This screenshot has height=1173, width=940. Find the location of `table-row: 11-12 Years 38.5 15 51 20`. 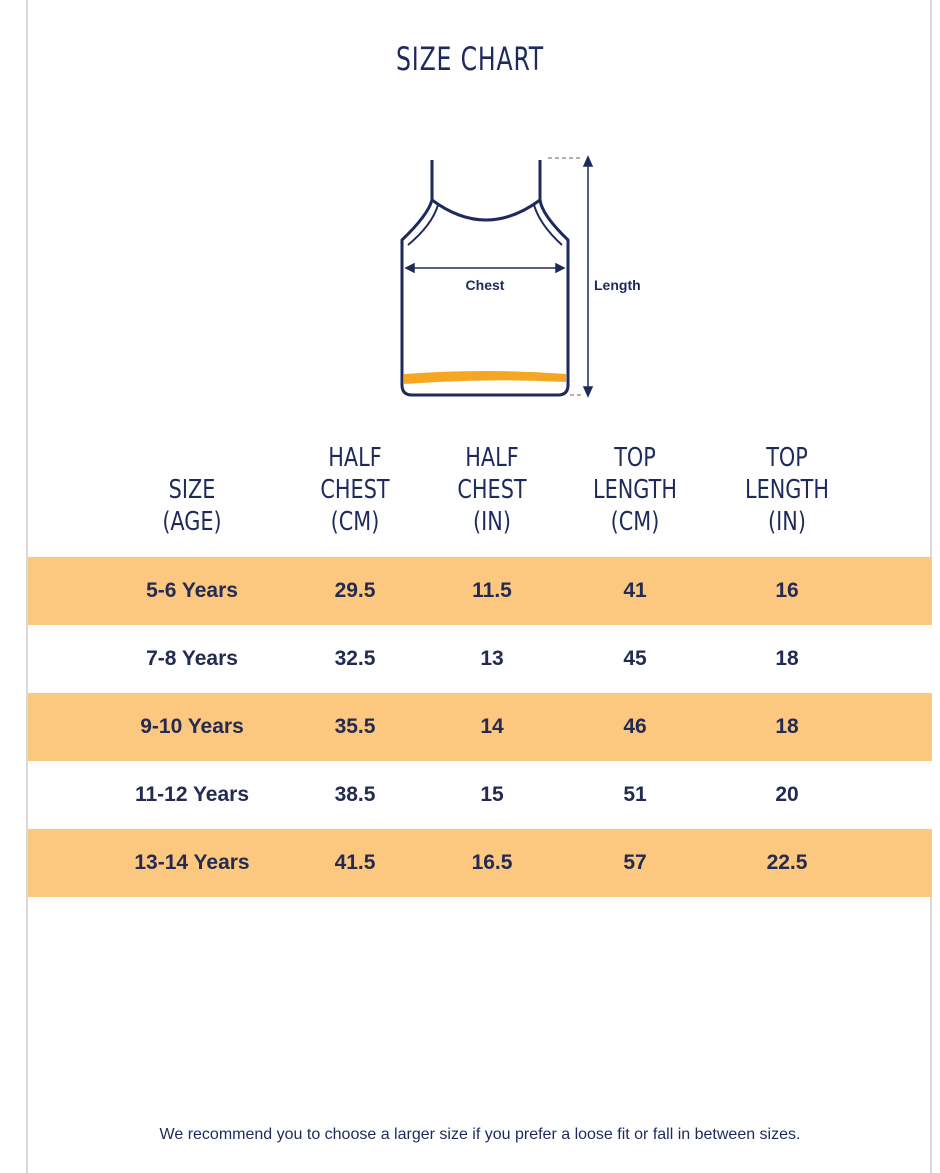

table-row: 11-12 Years 38.5 15 51 20 is located at coordinates (480, 795).